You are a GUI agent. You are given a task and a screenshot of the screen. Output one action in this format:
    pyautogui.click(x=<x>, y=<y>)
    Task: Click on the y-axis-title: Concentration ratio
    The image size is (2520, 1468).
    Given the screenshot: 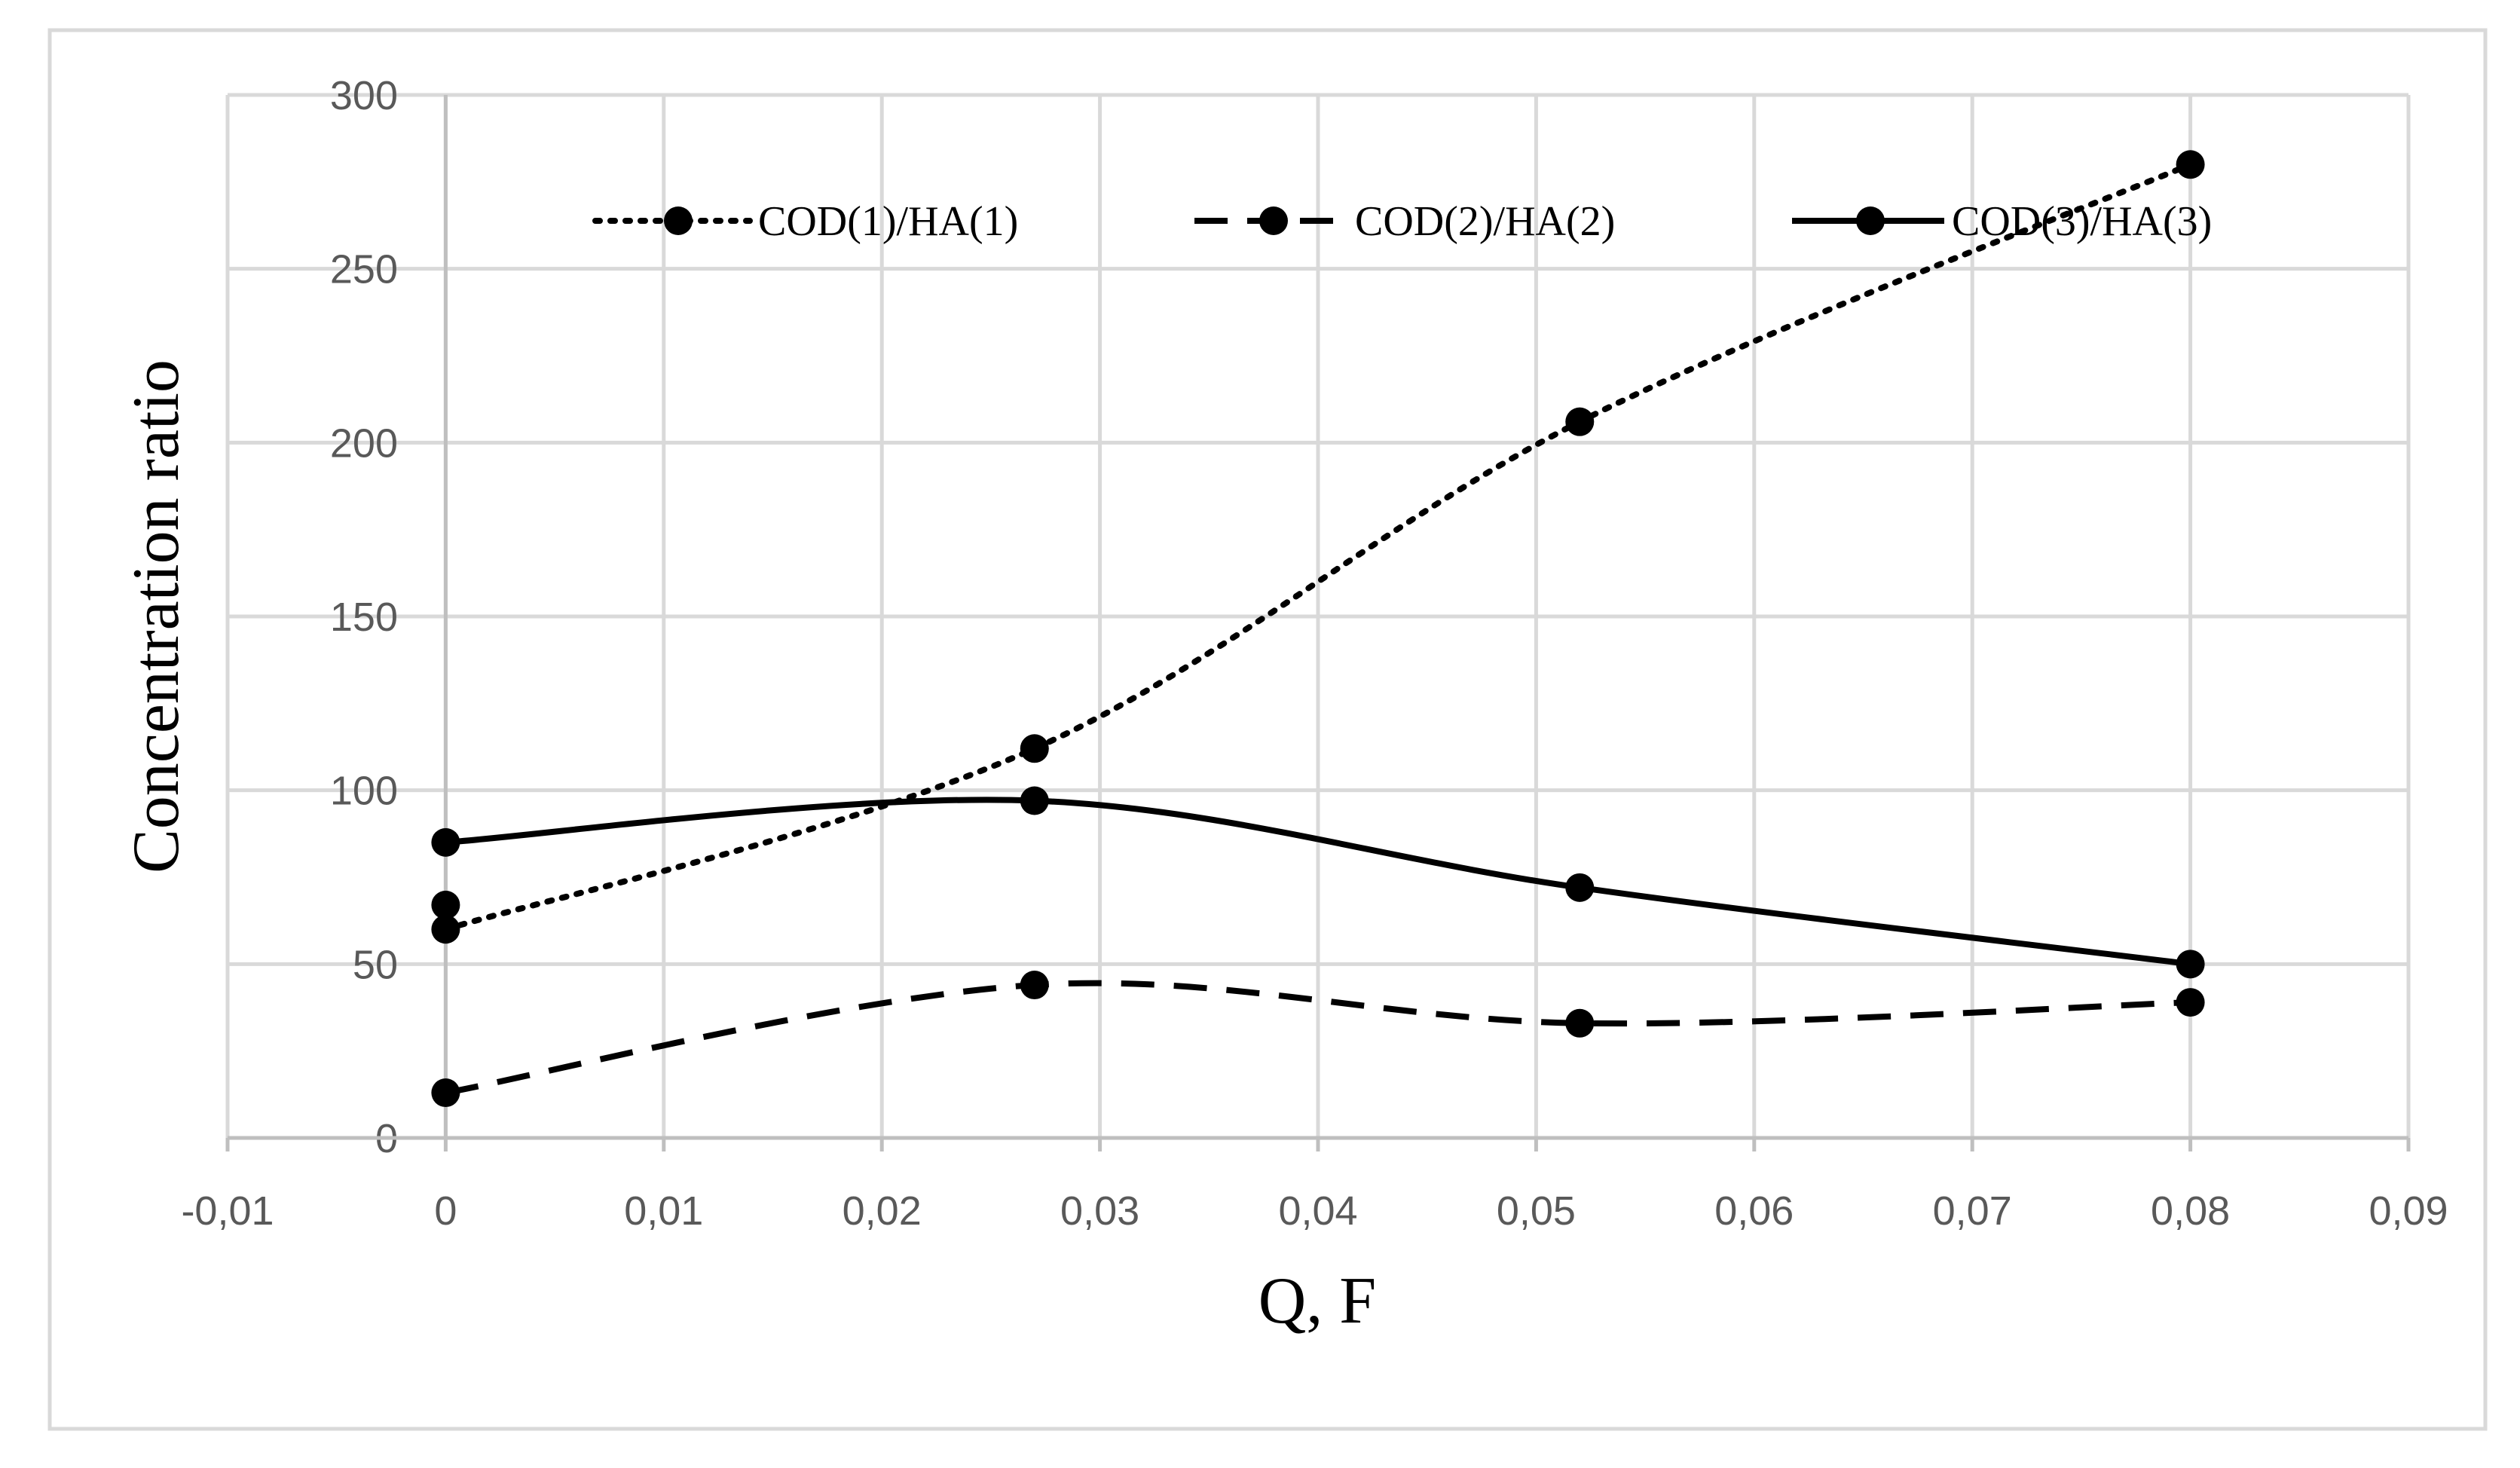 What is the action you would take?
    pyautogui.click(x=156, y=616)
    